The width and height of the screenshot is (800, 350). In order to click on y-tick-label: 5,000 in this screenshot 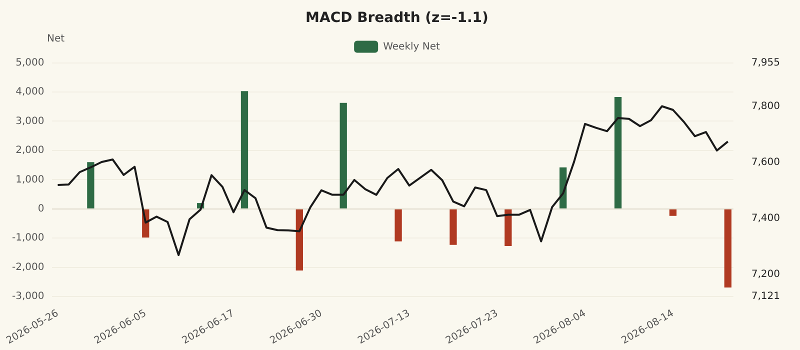, I will do `click(30, 62)`.